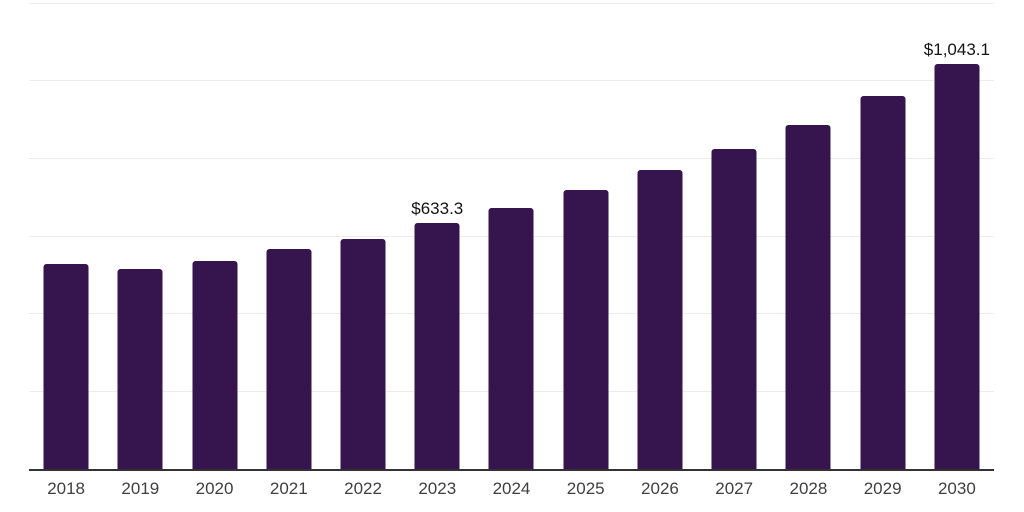 The height and width of the screenshot is (512, 1024). What do you see at coordinates (363, 488) in the screenshot?
I see `x-tick-label: 2022` at bounding box center [363, 488].